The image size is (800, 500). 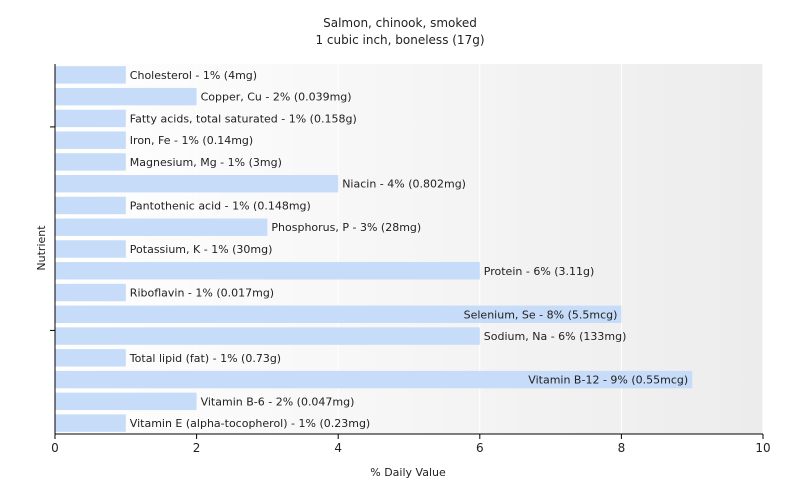 What do you see at coordinates (202, 293) in the screenshot?
I see `data-label: Riboflavin - 1% (0.017mg)` at bounding box center [202, 293].